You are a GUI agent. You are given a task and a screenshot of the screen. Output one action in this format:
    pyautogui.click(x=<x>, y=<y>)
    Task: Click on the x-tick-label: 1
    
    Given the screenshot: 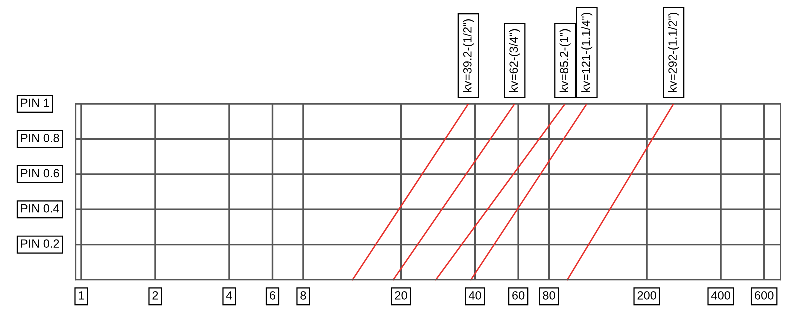 What is the action you would take?
    pyautogui.click(x=81, y=296)
    